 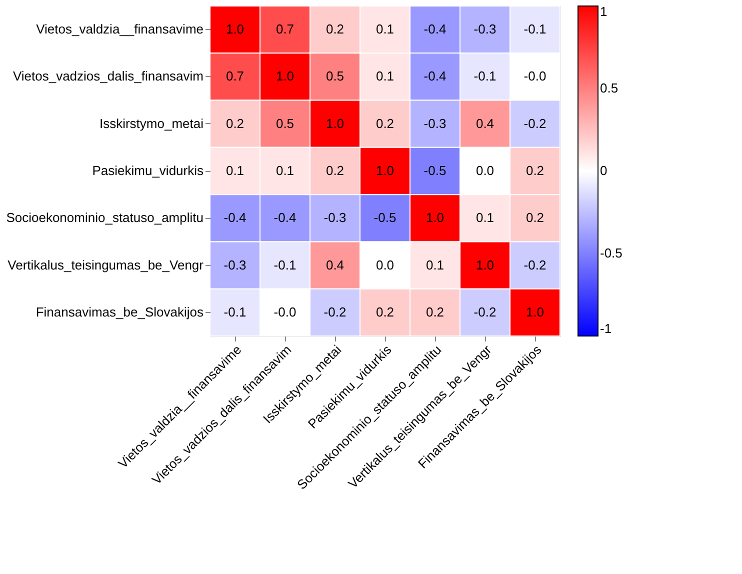 I want to click on y-tick-label: Isskirstymo_metai, so click(x=151, y=123).